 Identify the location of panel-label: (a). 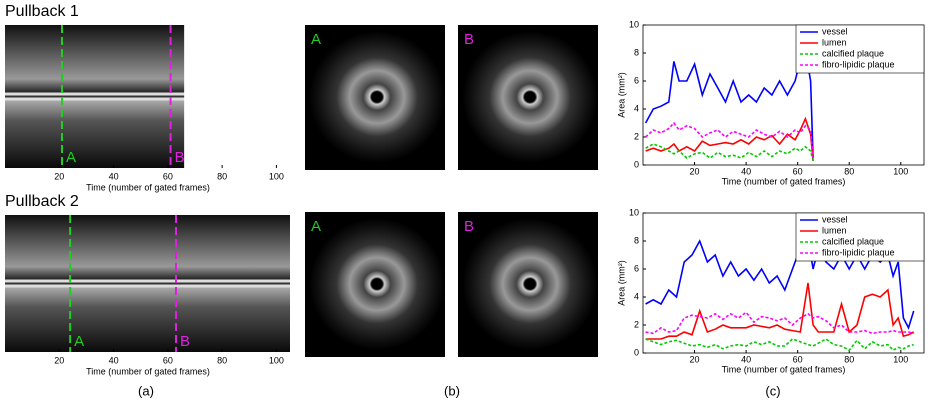
(146, 390).